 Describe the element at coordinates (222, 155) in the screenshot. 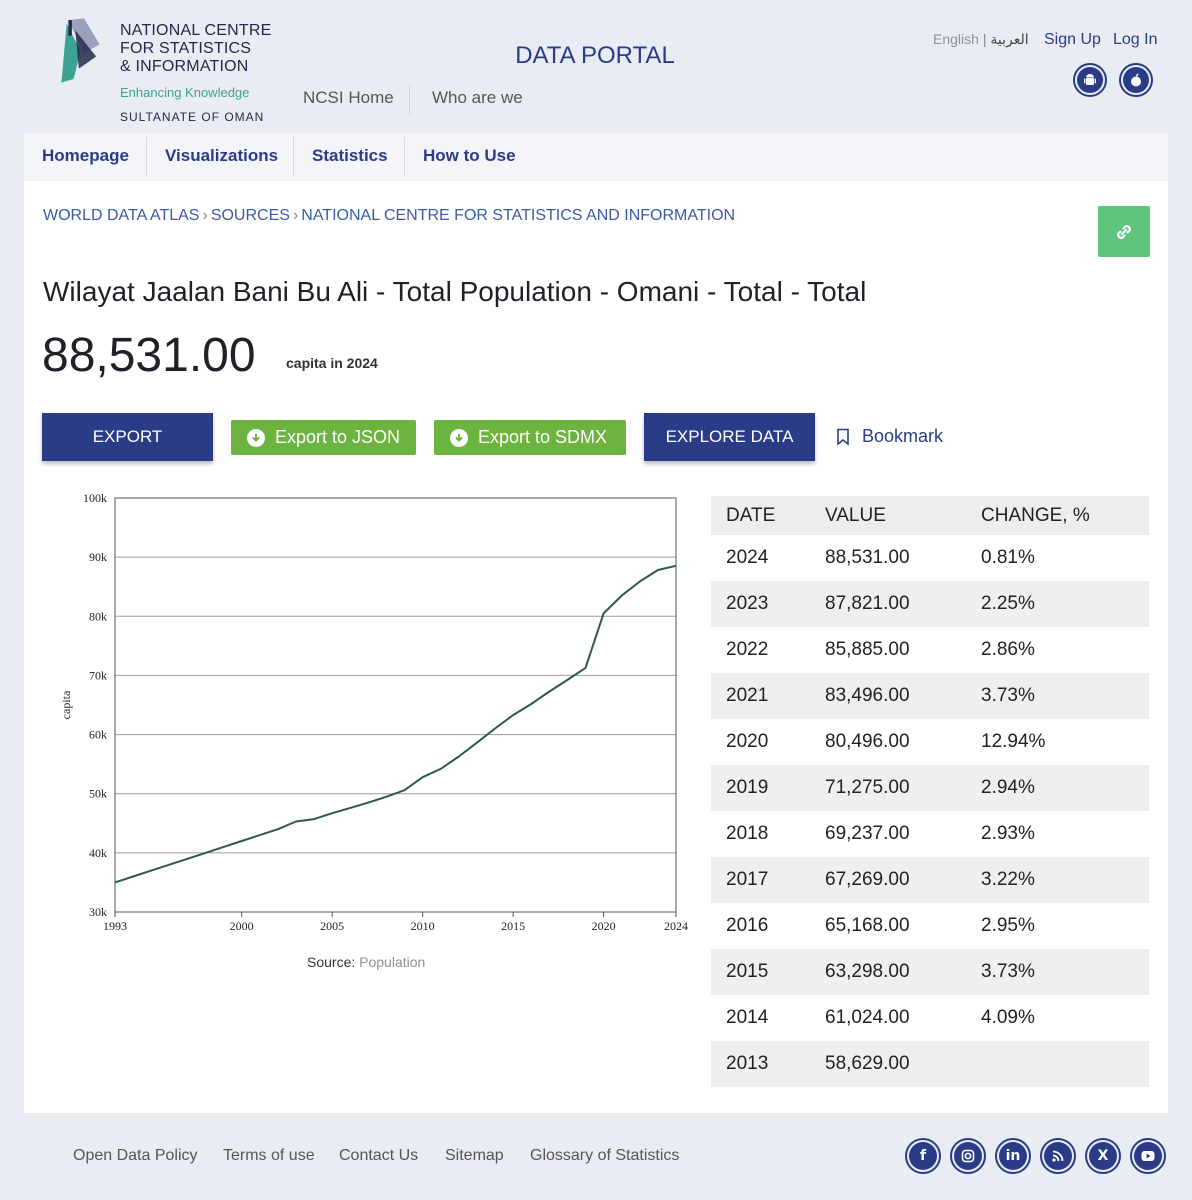

I see `main-nav-visualizations: Visualizations` at that location.